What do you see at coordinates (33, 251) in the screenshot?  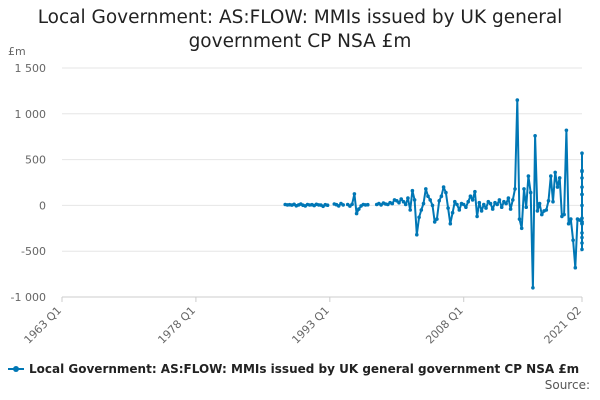 I see `y-tick-label: -500` at bounding box center [33, 251].